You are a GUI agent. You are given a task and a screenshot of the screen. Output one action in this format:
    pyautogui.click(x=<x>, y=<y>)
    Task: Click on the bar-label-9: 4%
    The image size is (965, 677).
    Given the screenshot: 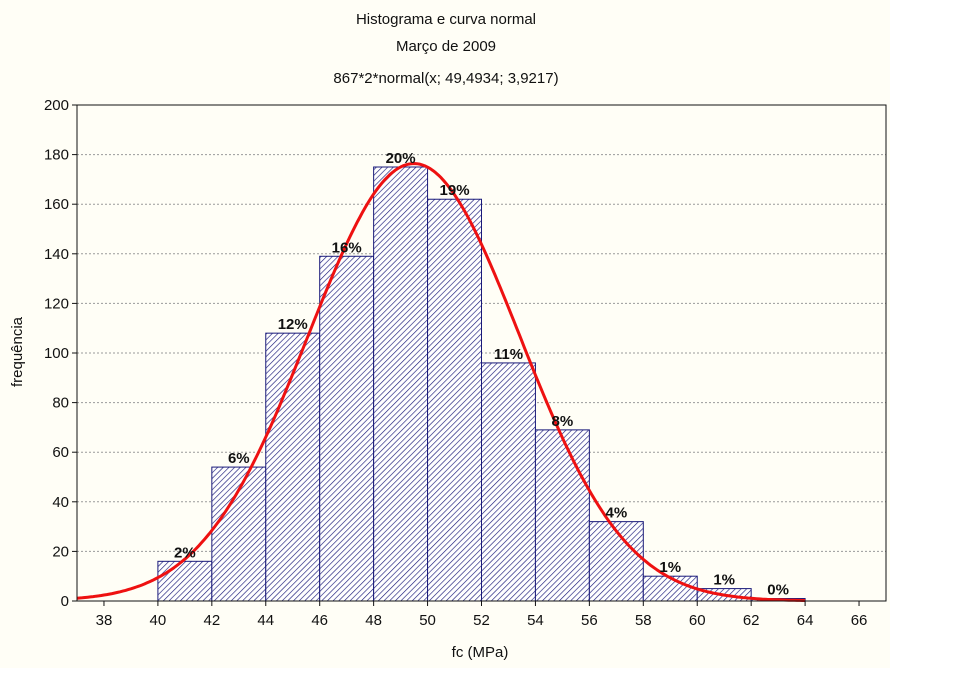 What is the action you would take?
    pyautogui.click(x=616, y=513)
    